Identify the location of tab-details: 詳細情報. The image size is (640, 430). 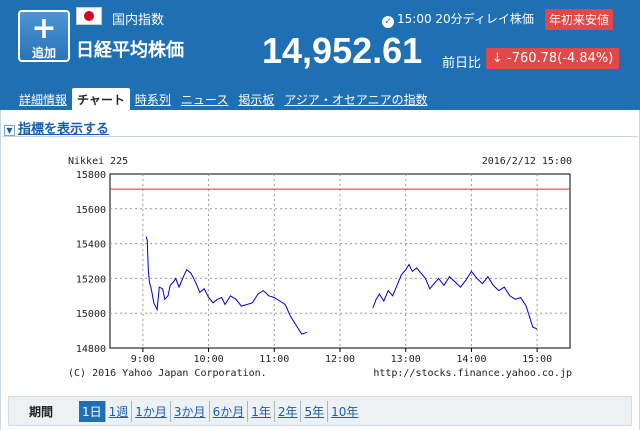
(43, 100).